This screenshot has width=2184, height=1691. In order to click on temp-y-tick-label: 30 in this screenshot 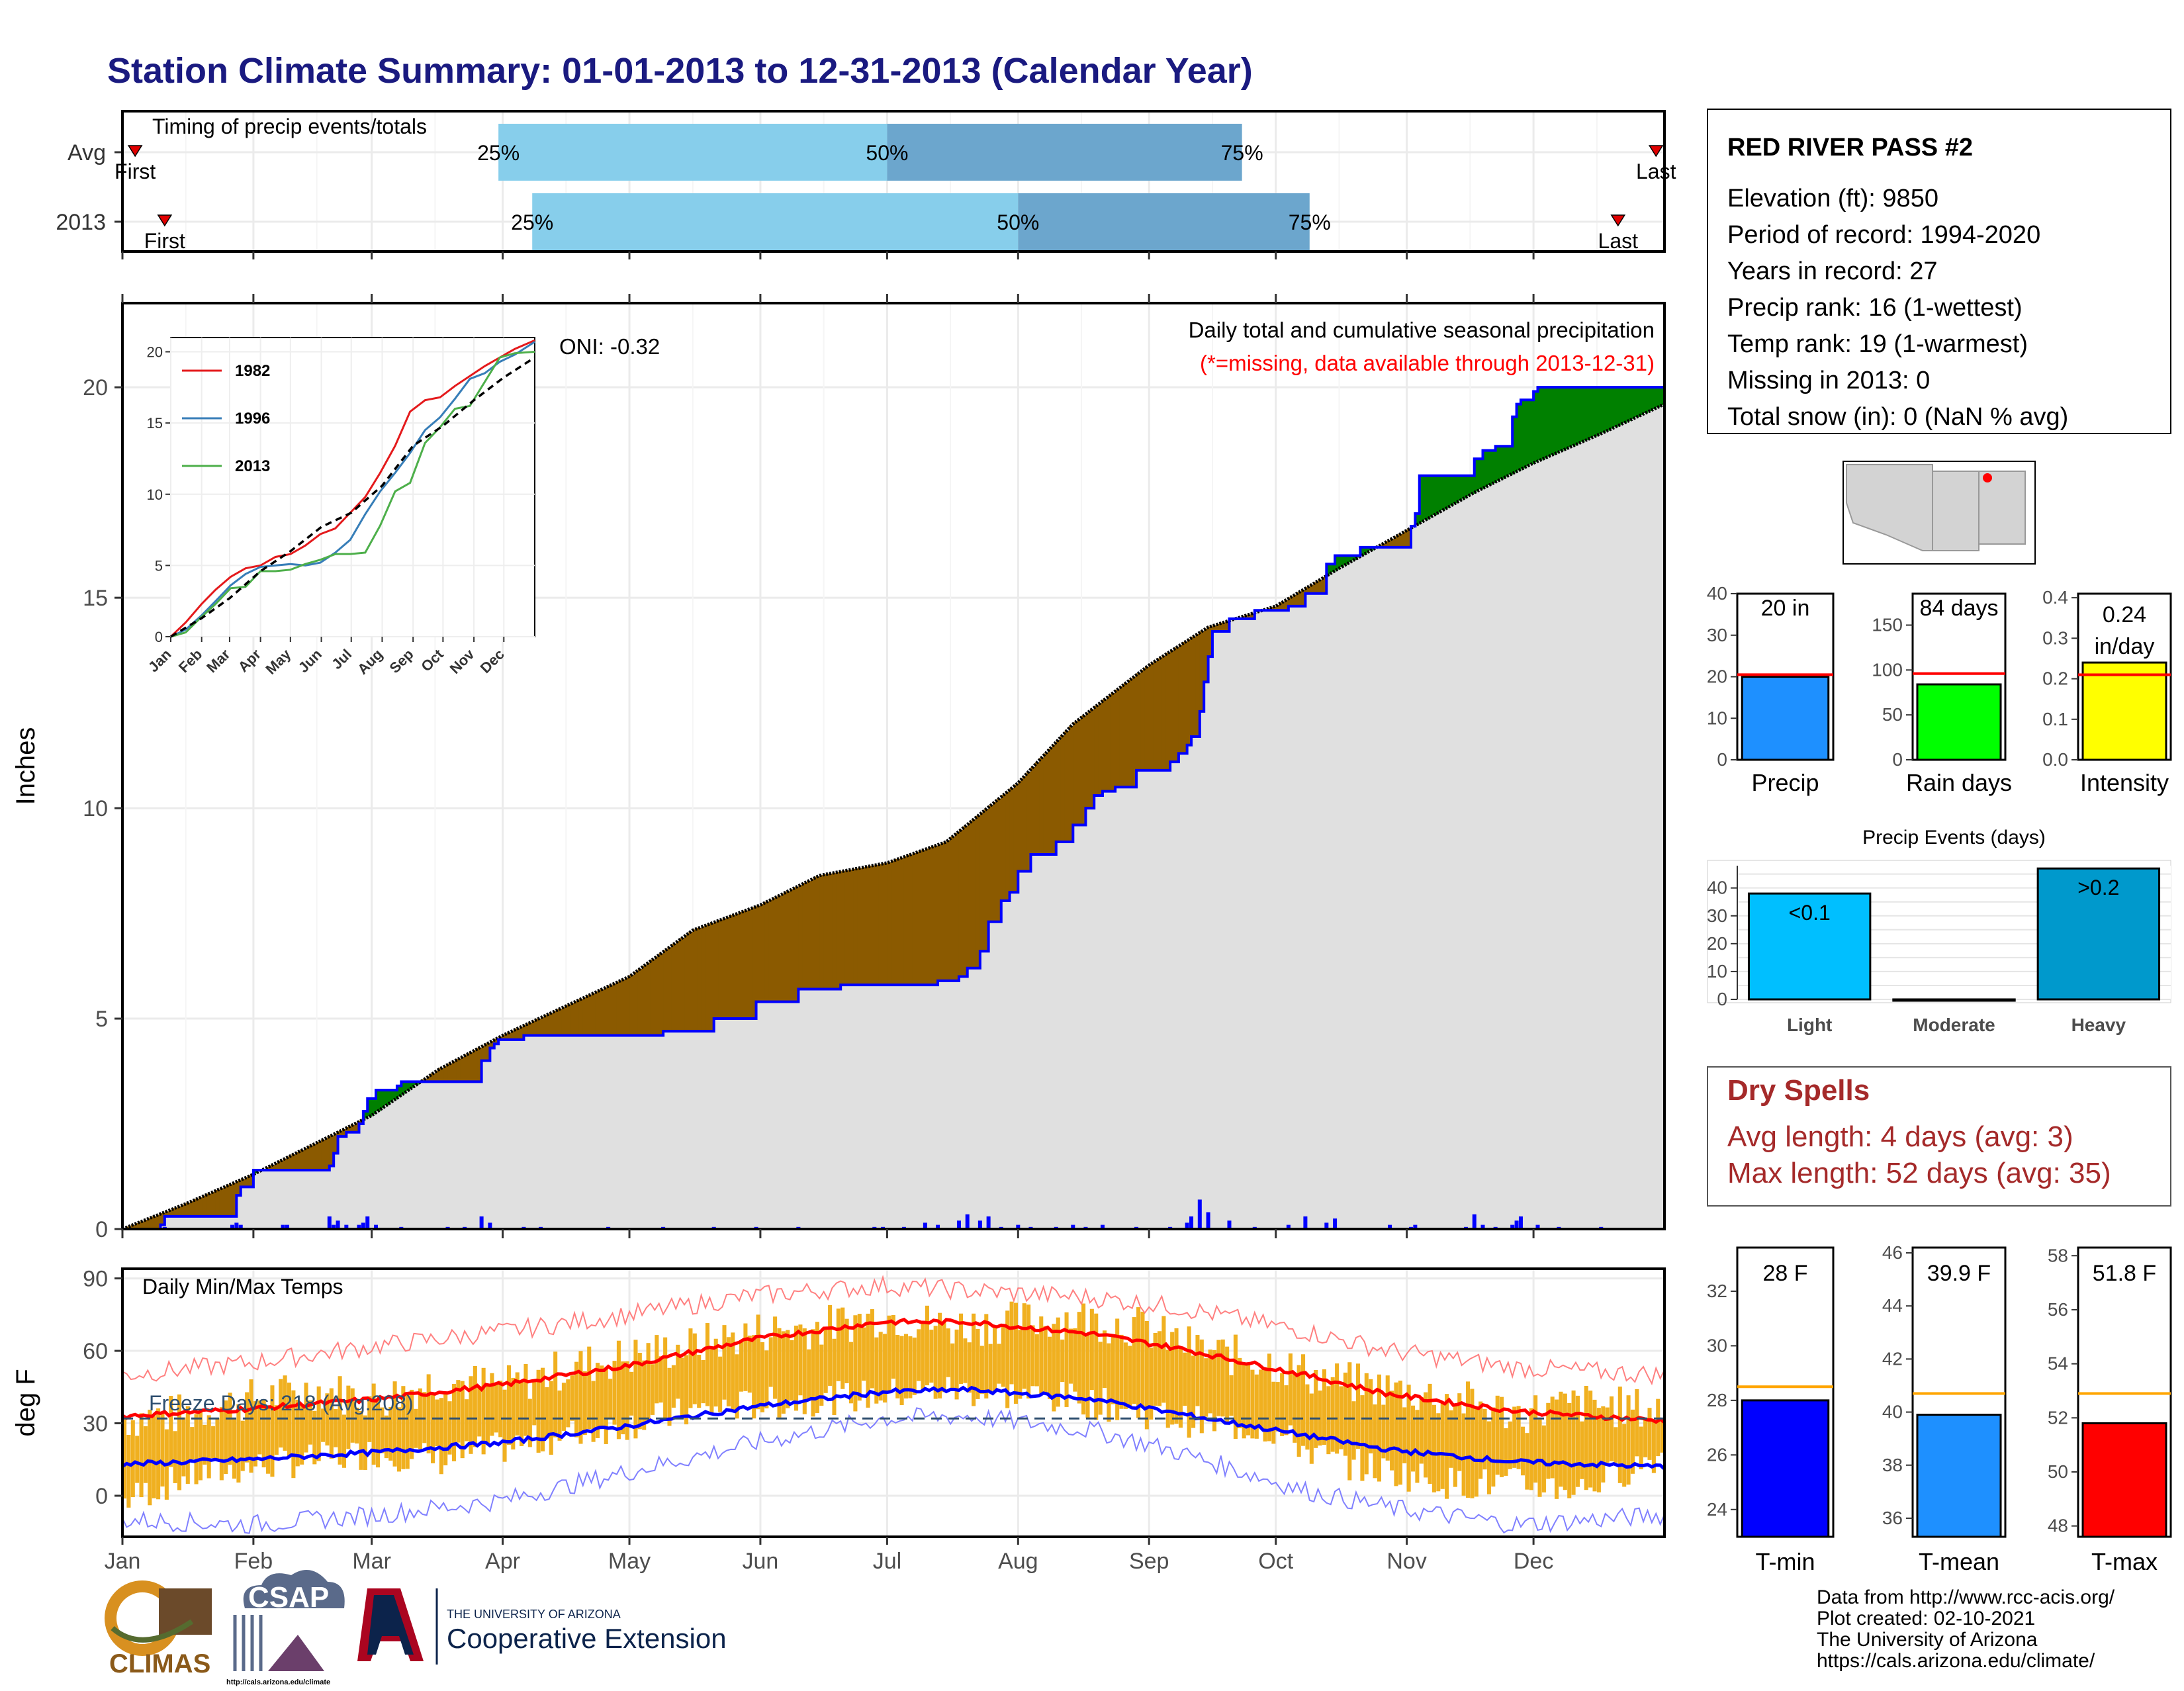, I will do `click(95, 1425)`.